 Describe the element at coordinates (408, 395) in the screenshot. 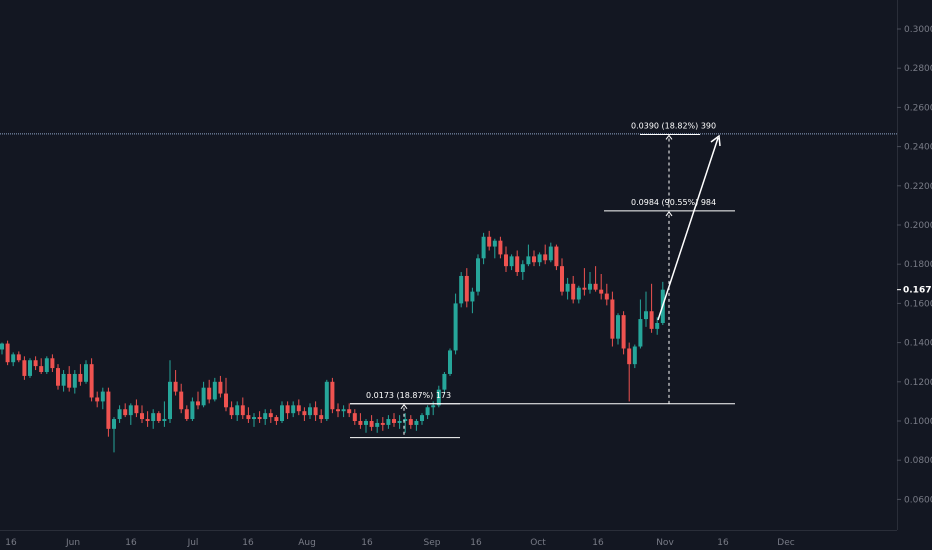

I see `measure-label: 0.0173 (18.87%) 173` at that location.